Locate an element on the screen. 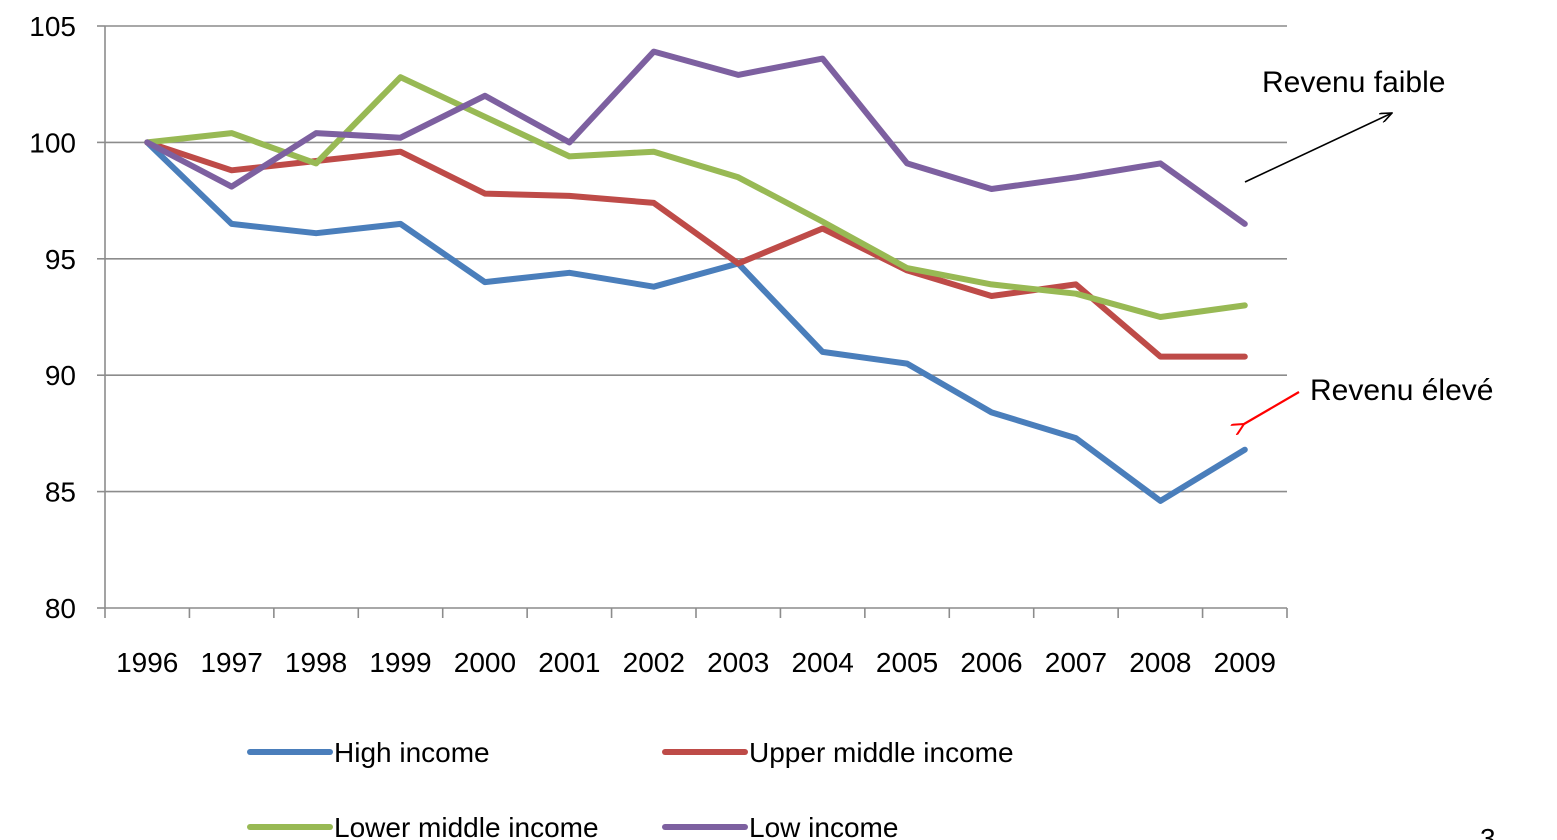 The width and height of the screenshot is (1557, 840). legend-item-lower-middle-income: Lower middle income is located at coordinates (423, 826).